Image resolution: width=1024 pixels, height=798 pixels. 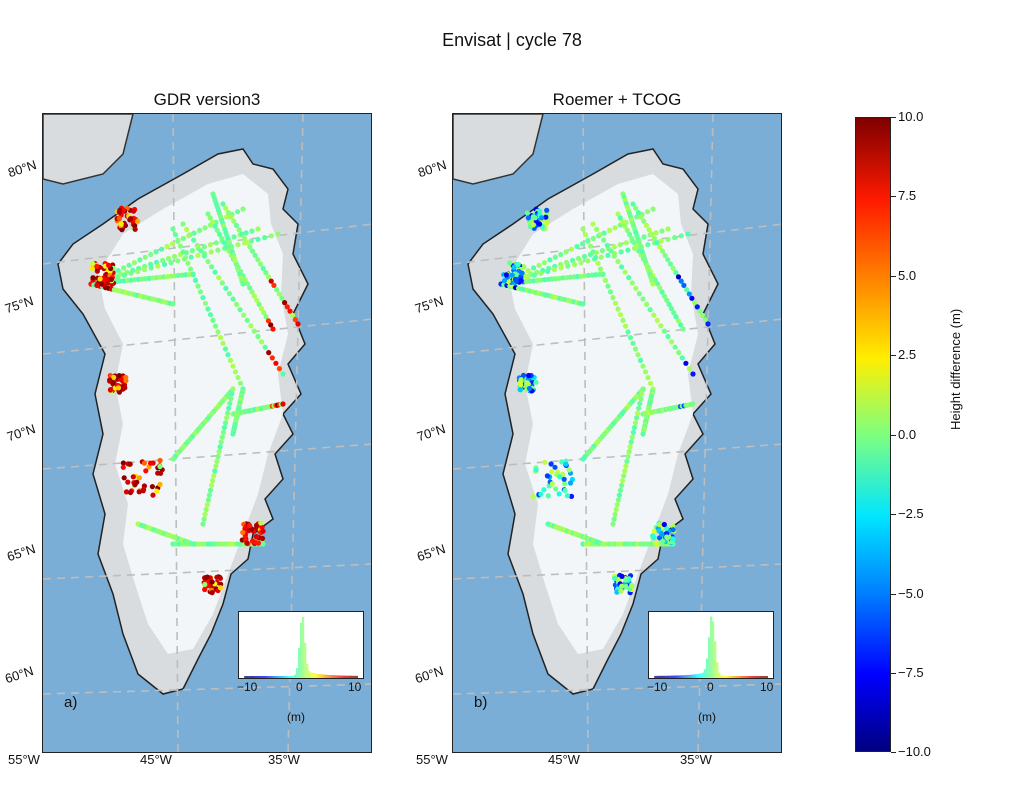 What do you see at coordinates (431, 433) in the screenshot?
I see `lat-label-70-b: 70°N` at bounding box center [431, 433].